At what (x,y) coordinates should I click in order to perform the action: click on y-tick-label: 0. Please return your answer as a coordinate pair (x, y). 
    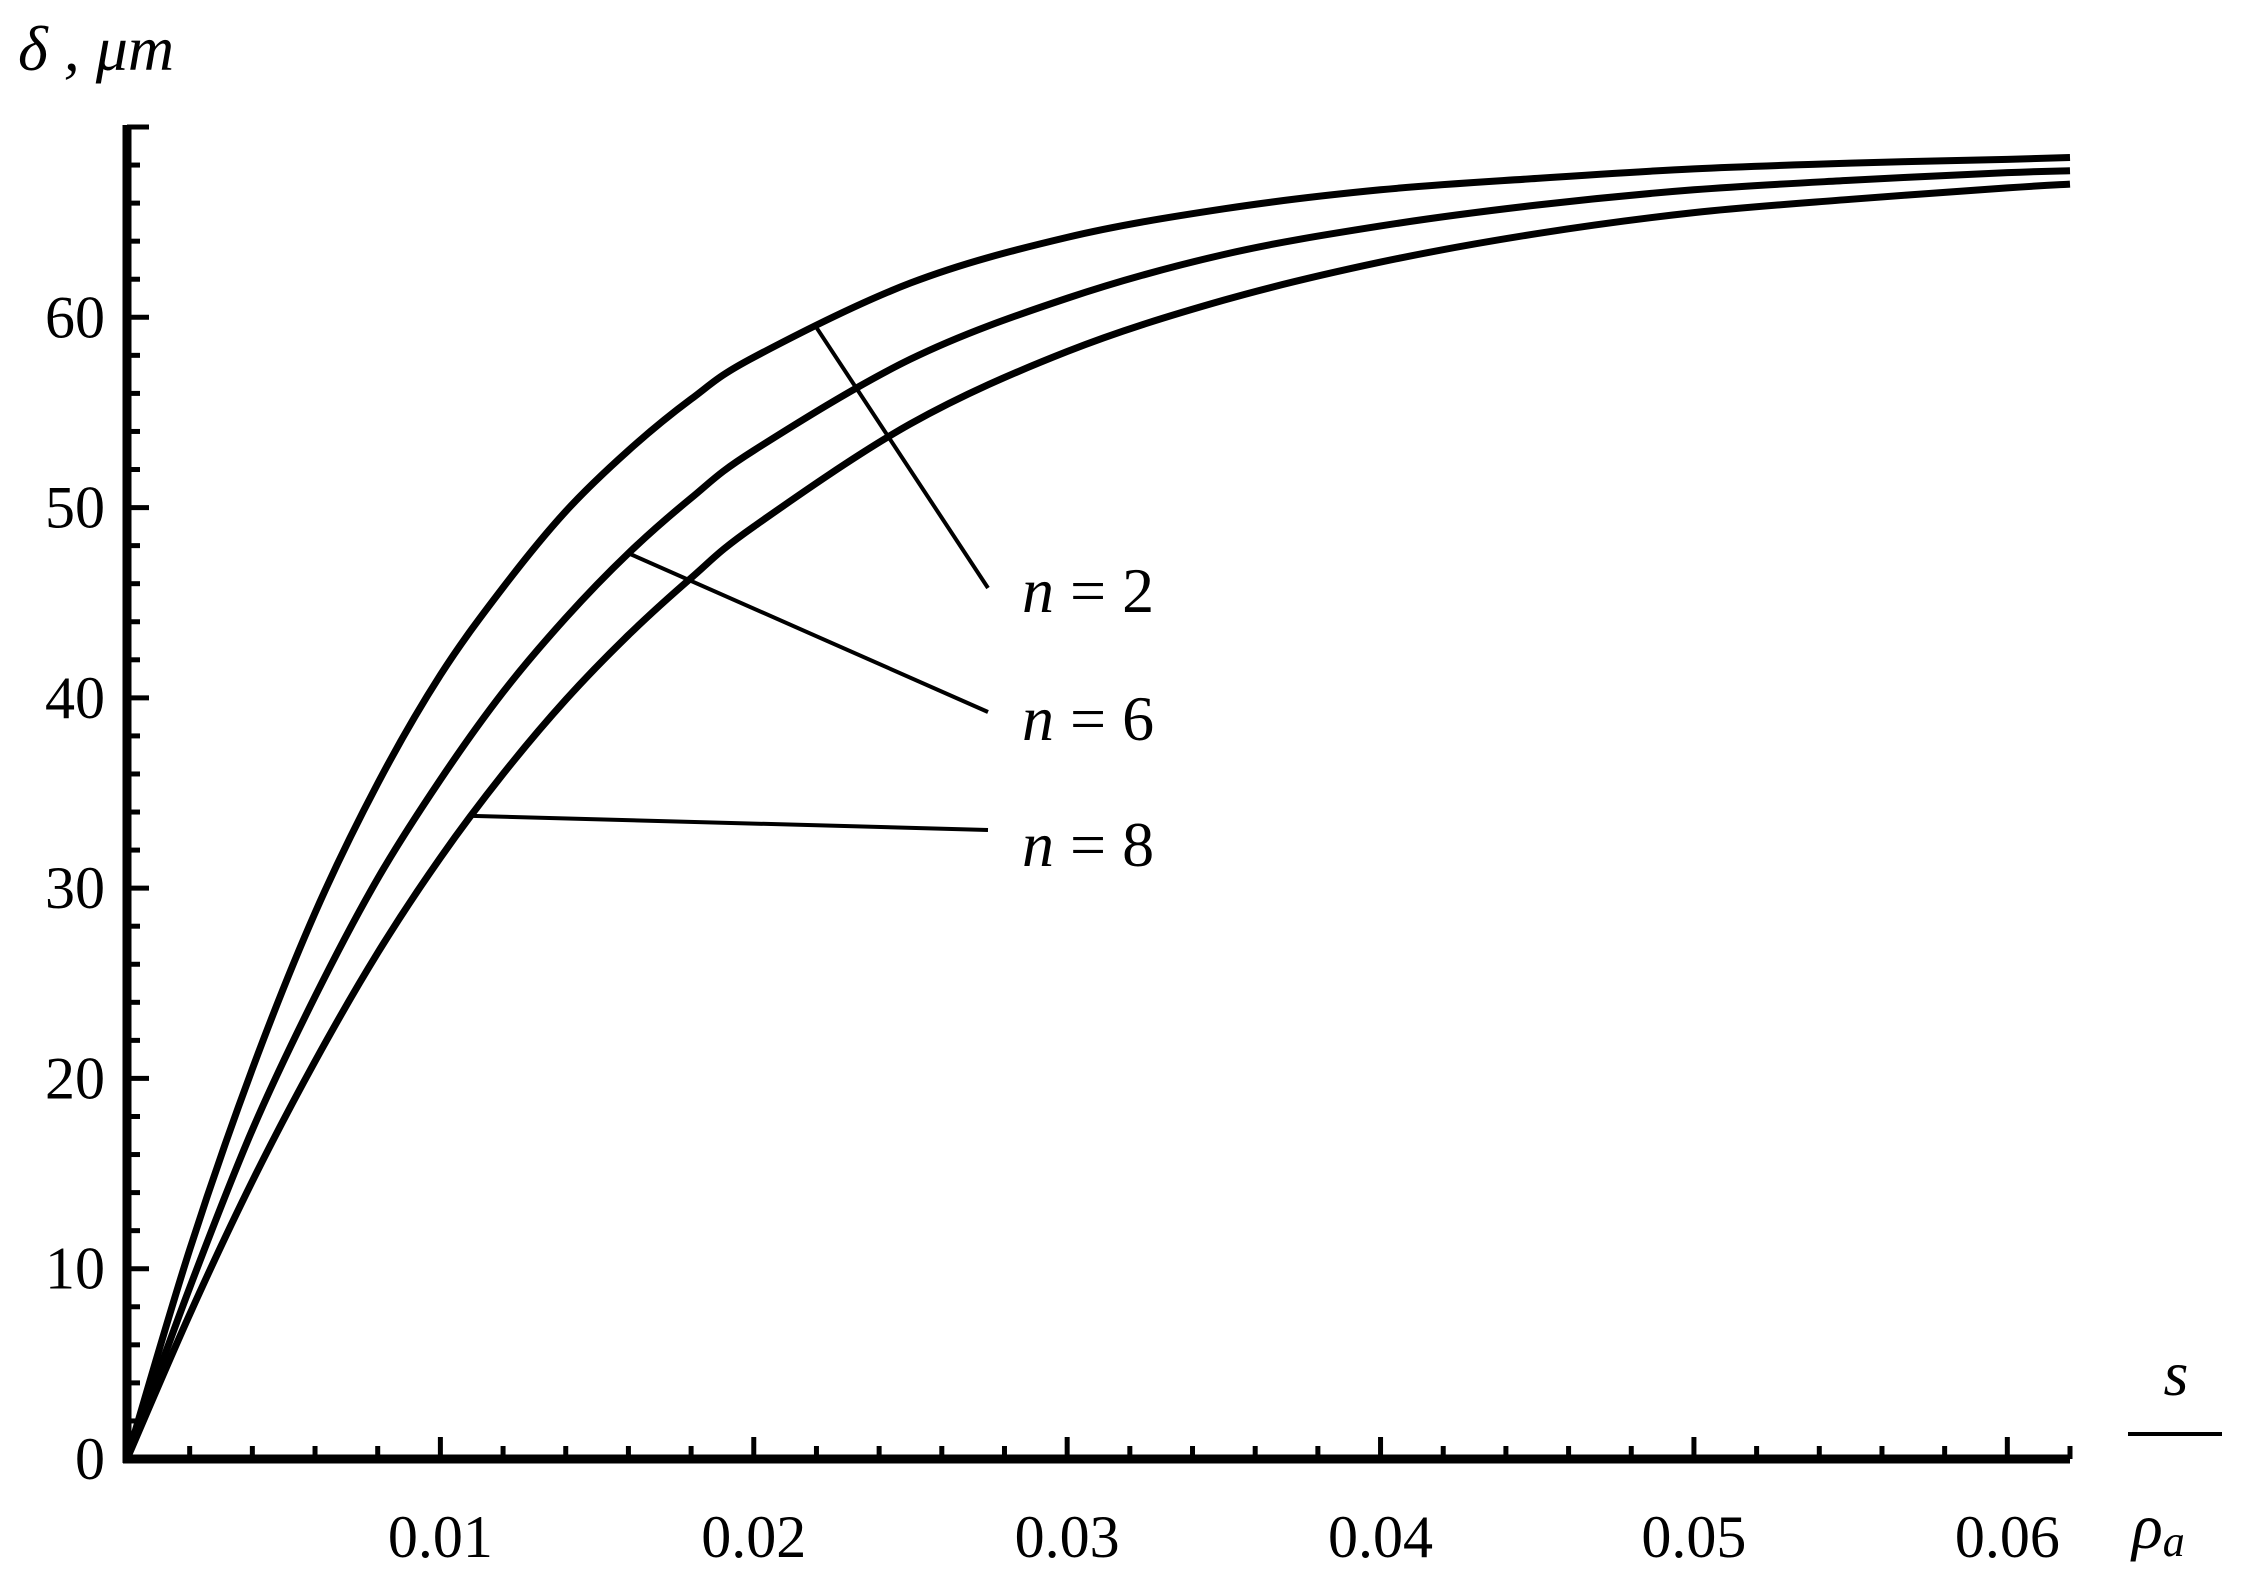
    Looking at the image, I should click on (90, 1459).